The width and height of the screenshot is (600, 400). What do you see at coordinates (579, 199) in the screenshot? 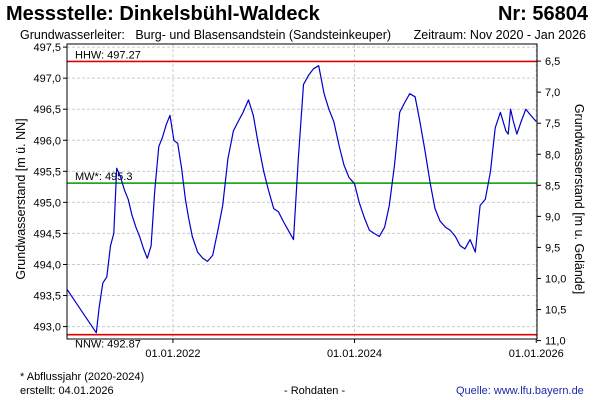
I see `y-axis-title-right: Grundwasserstand [m u. Gelände]` at bounding box center [579, 199].